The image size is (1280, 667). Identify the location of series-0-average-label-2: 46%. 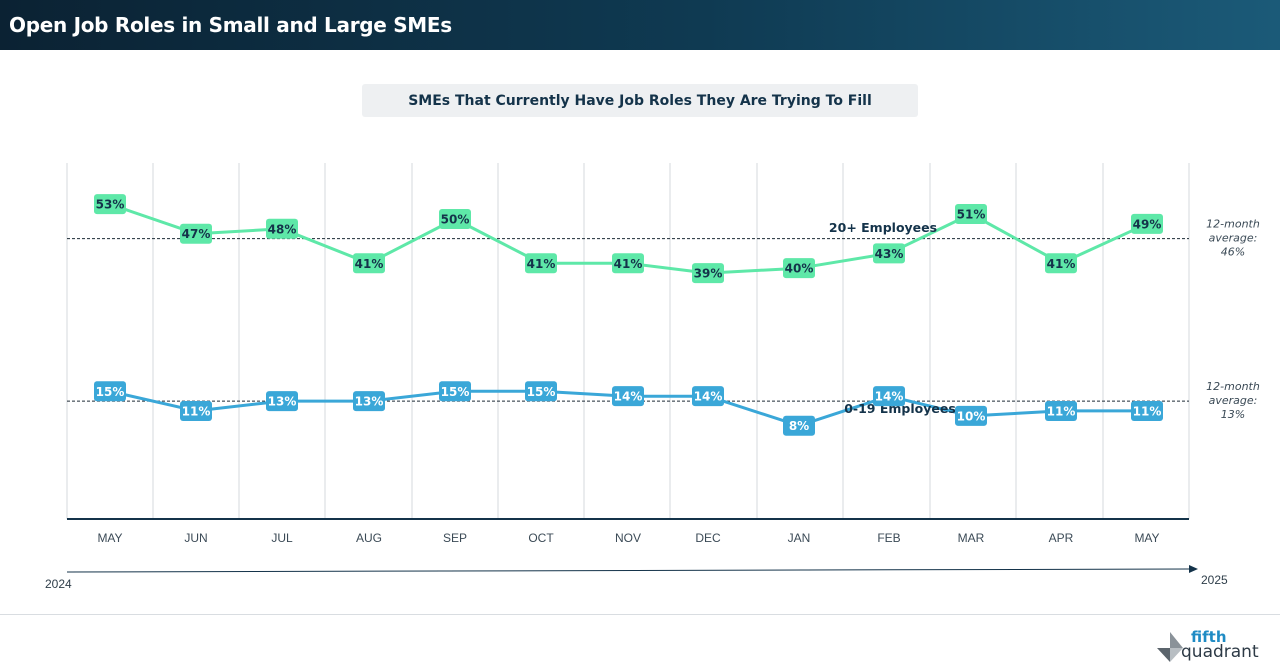
(1233, 252).